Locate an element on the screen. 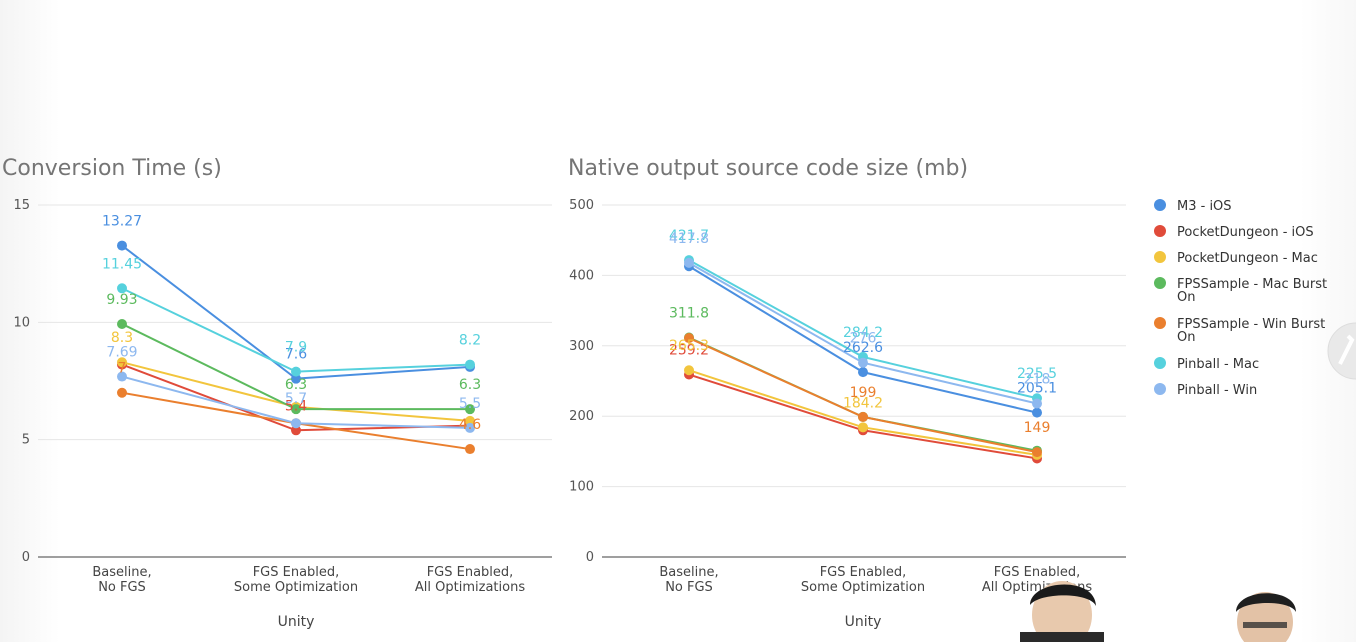 This screenshot has width=1356, height=642. data-label: 284.2 is located at coordinates (863, 333).